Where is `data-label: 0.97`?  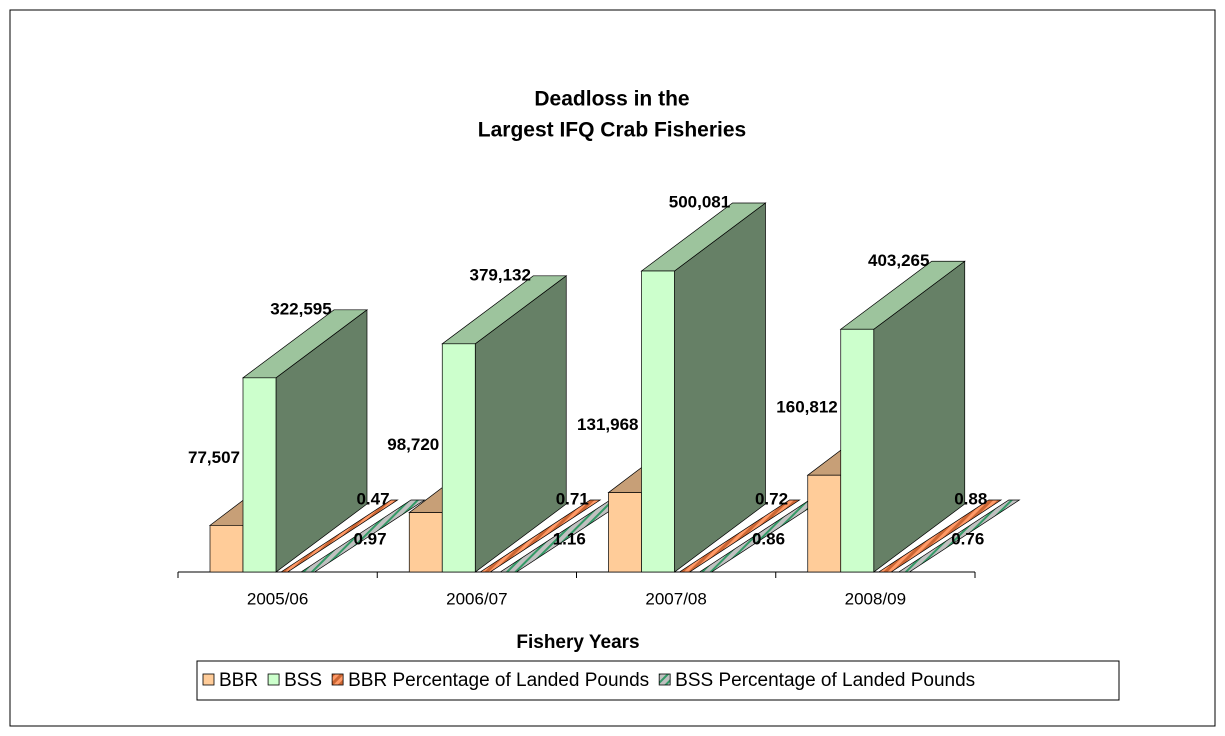 data-label: 0.97 is located at coordinates (369, 538).